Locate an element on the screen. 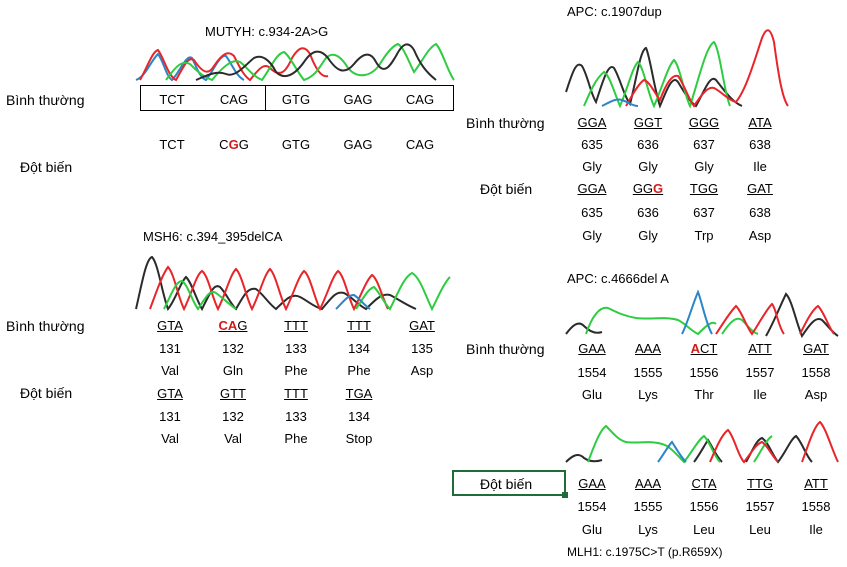 The width and height of the screenshot is (847, 567). apc2-mutant-chromatogram is located at coordinates (702, 442).